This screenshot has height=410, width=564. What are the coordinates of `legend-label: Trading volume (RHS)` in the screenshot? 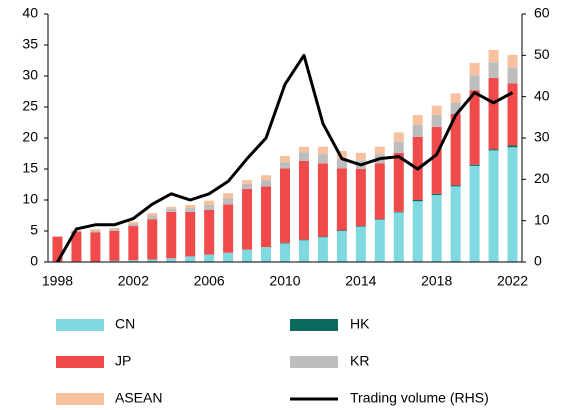 It's located at (419, 398).